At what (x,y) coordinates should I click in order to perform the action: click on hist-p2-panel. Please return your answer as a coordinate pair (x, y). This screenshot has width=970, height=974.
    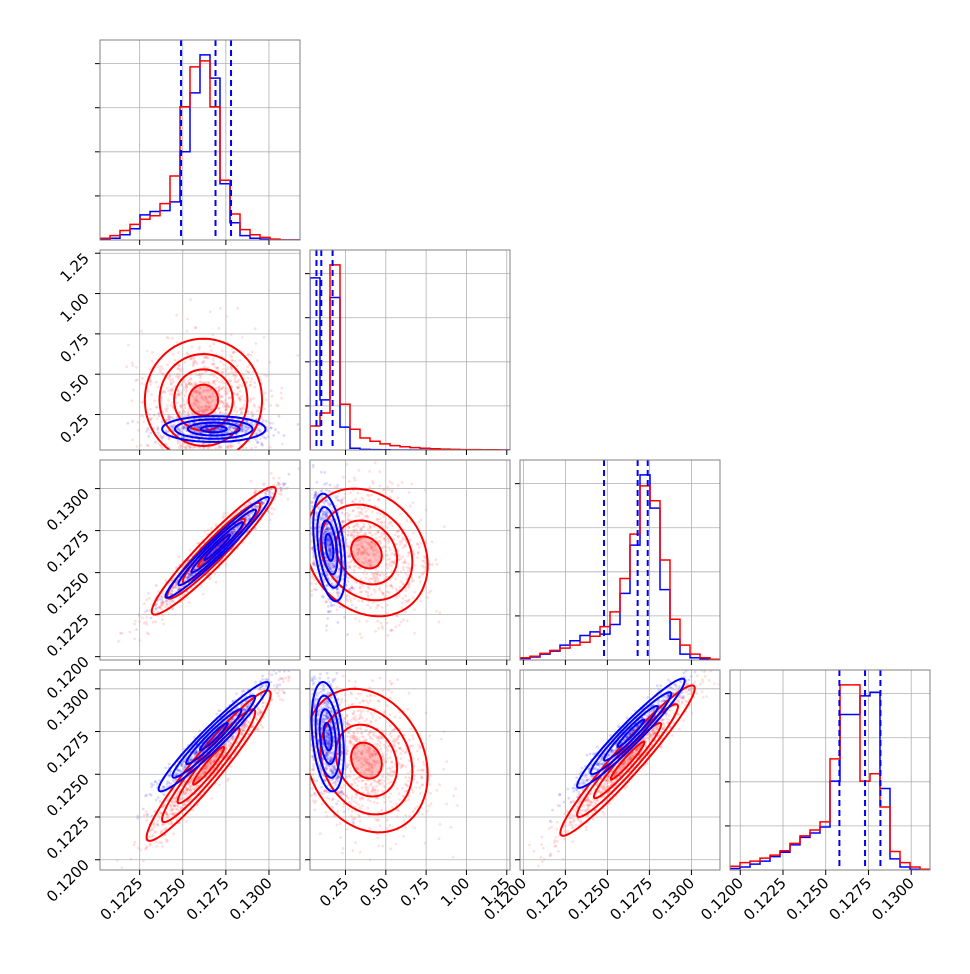
    Looking at the image, I should click on (617, 562).